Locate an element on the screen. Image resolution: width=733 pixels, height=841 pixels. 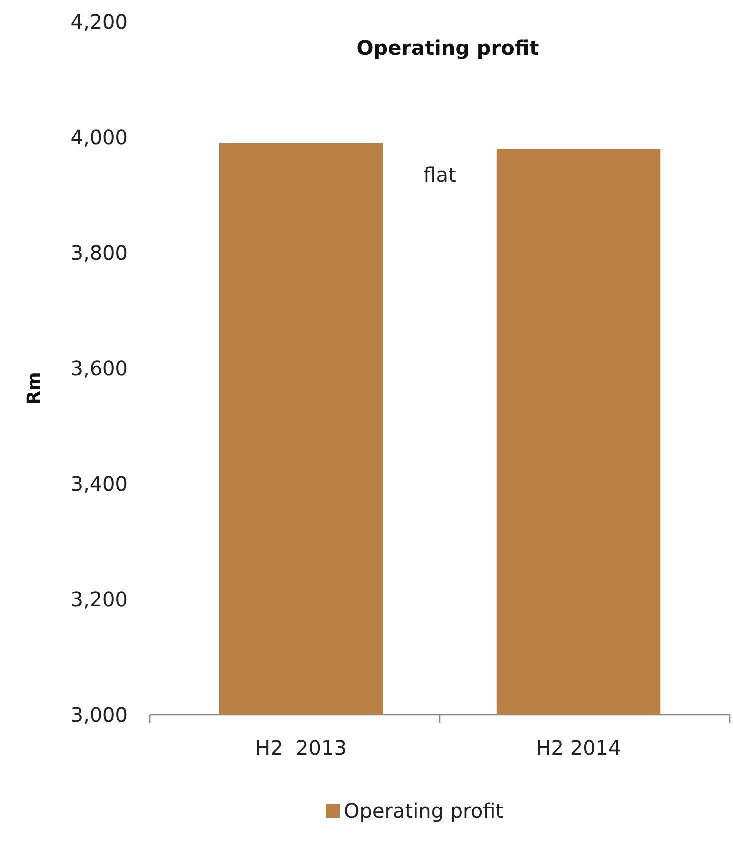
text: Operating profit is located at coordinates (448, 48).